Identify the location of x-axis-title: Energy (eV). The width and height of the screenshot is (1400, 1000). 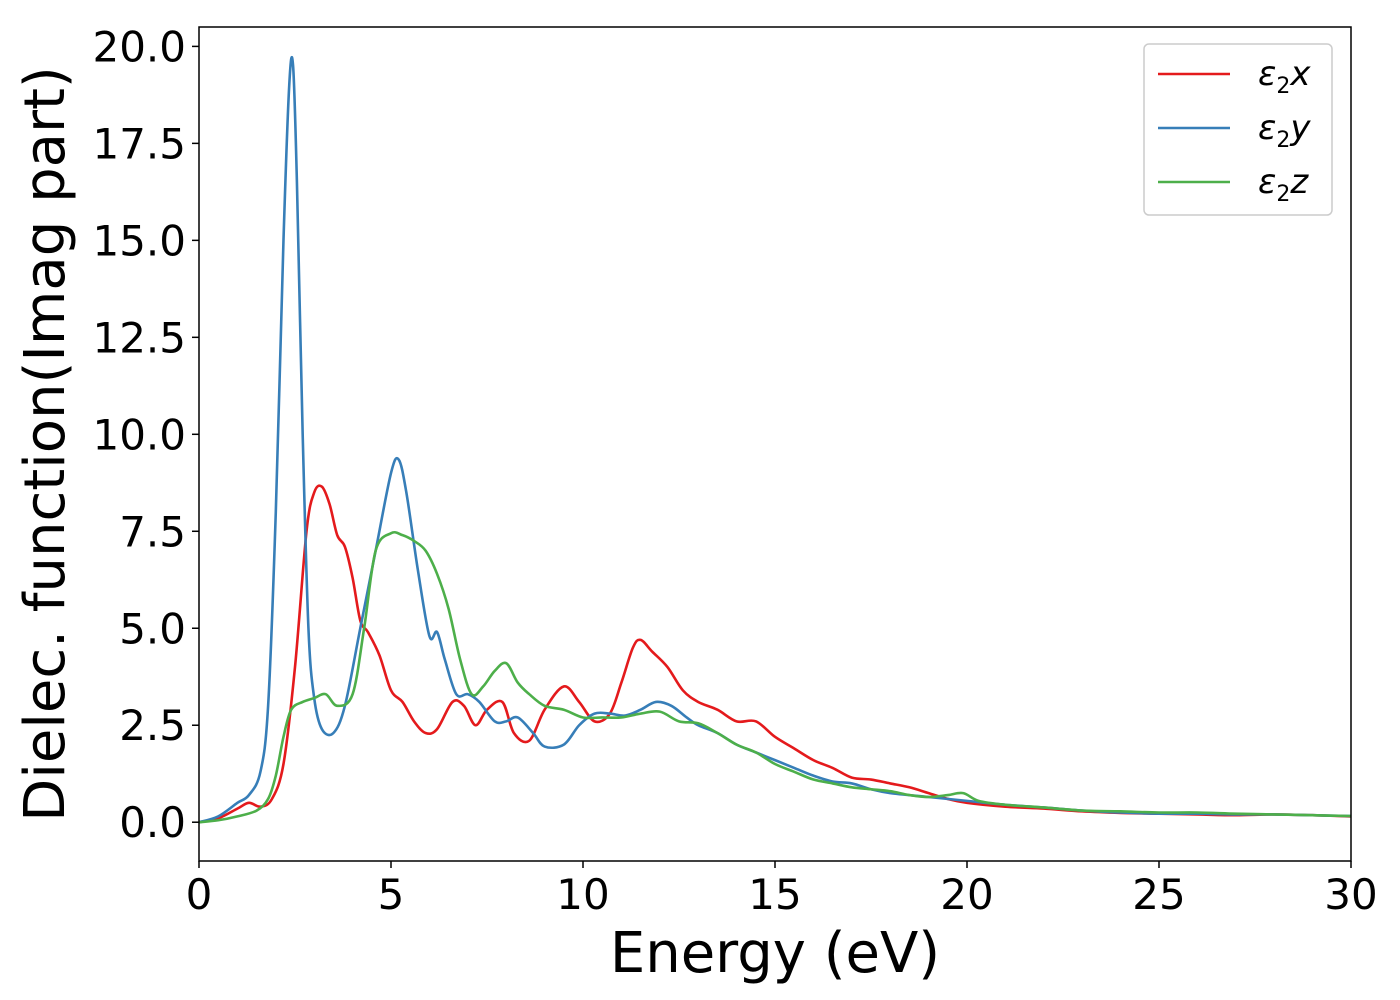
(775, 953).